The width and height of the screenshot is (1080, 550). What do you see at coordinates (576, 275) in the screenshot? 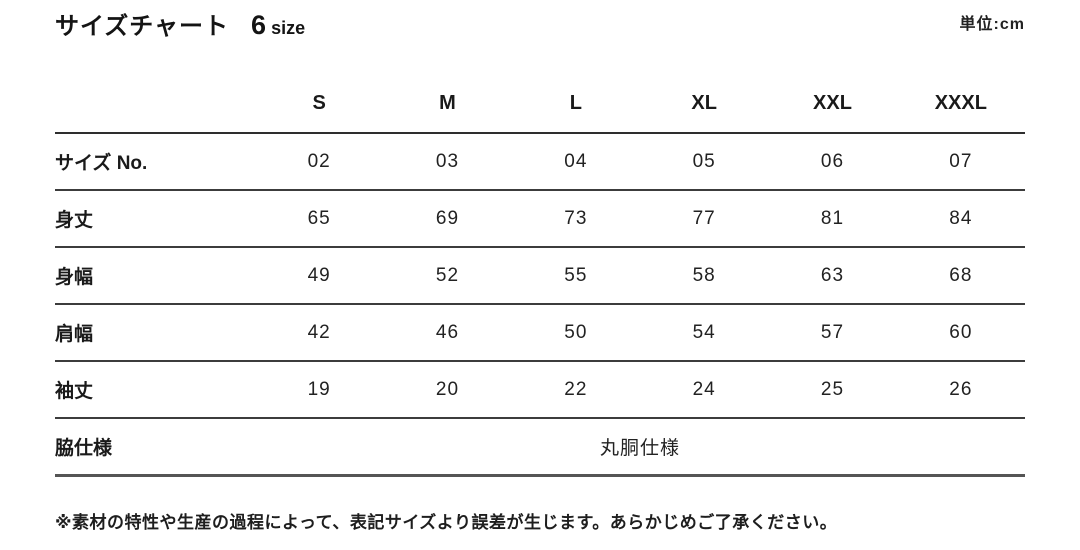
I see `table-cell: 55` at bounding box center [576, 275].